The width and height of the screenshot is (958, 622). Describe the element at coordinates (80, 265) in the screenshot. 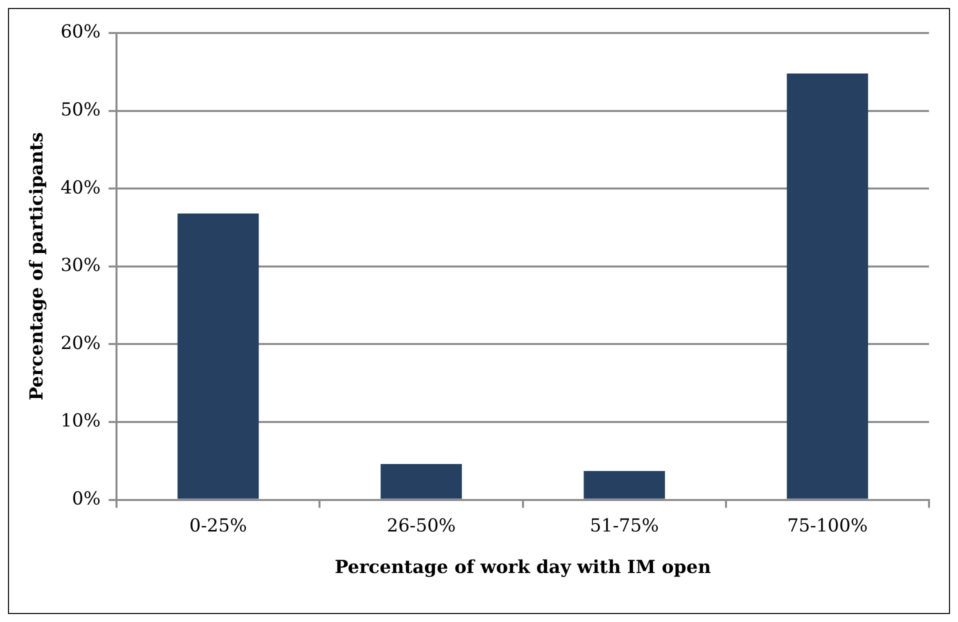

I see `y-tick-label: 30%` at that location.